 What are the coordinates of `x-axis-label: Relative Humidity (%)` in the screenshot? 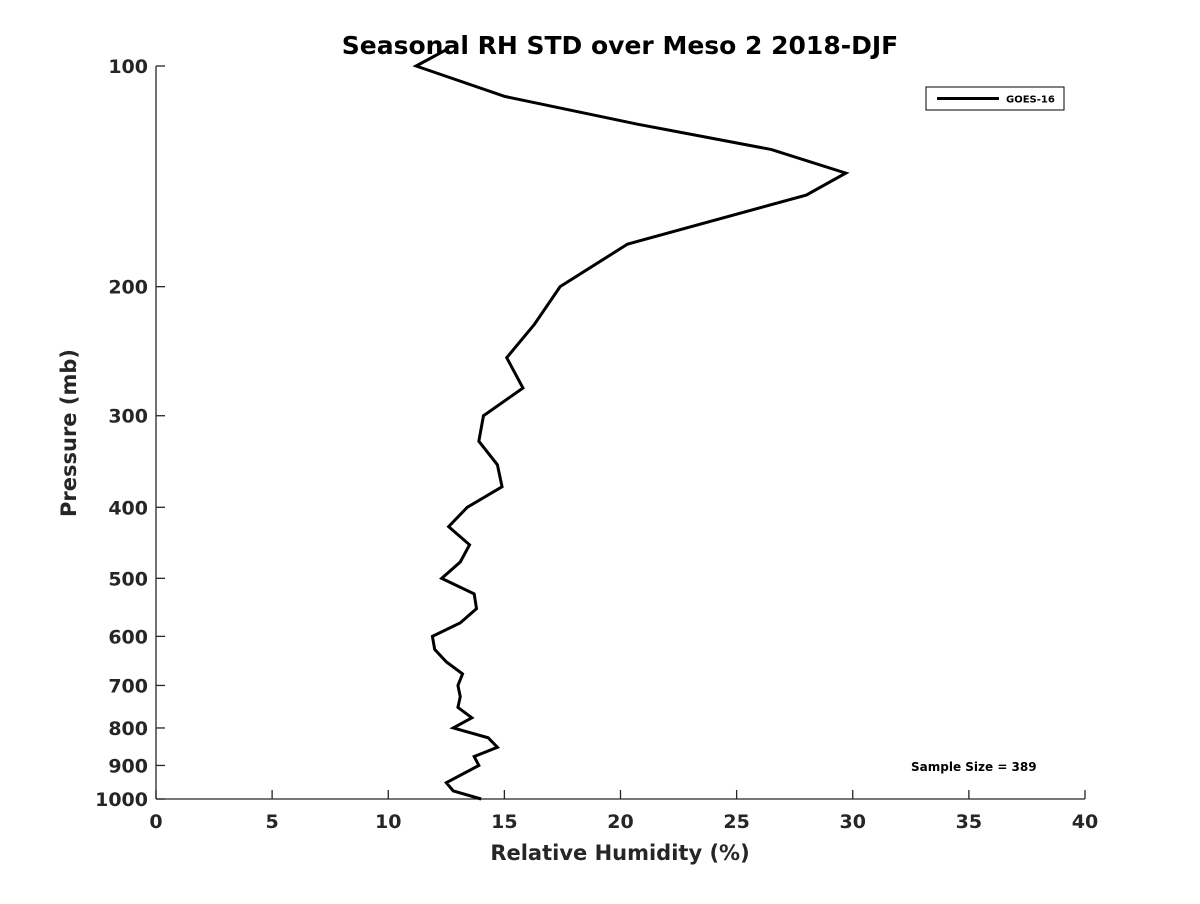 It's located at (619, 853).